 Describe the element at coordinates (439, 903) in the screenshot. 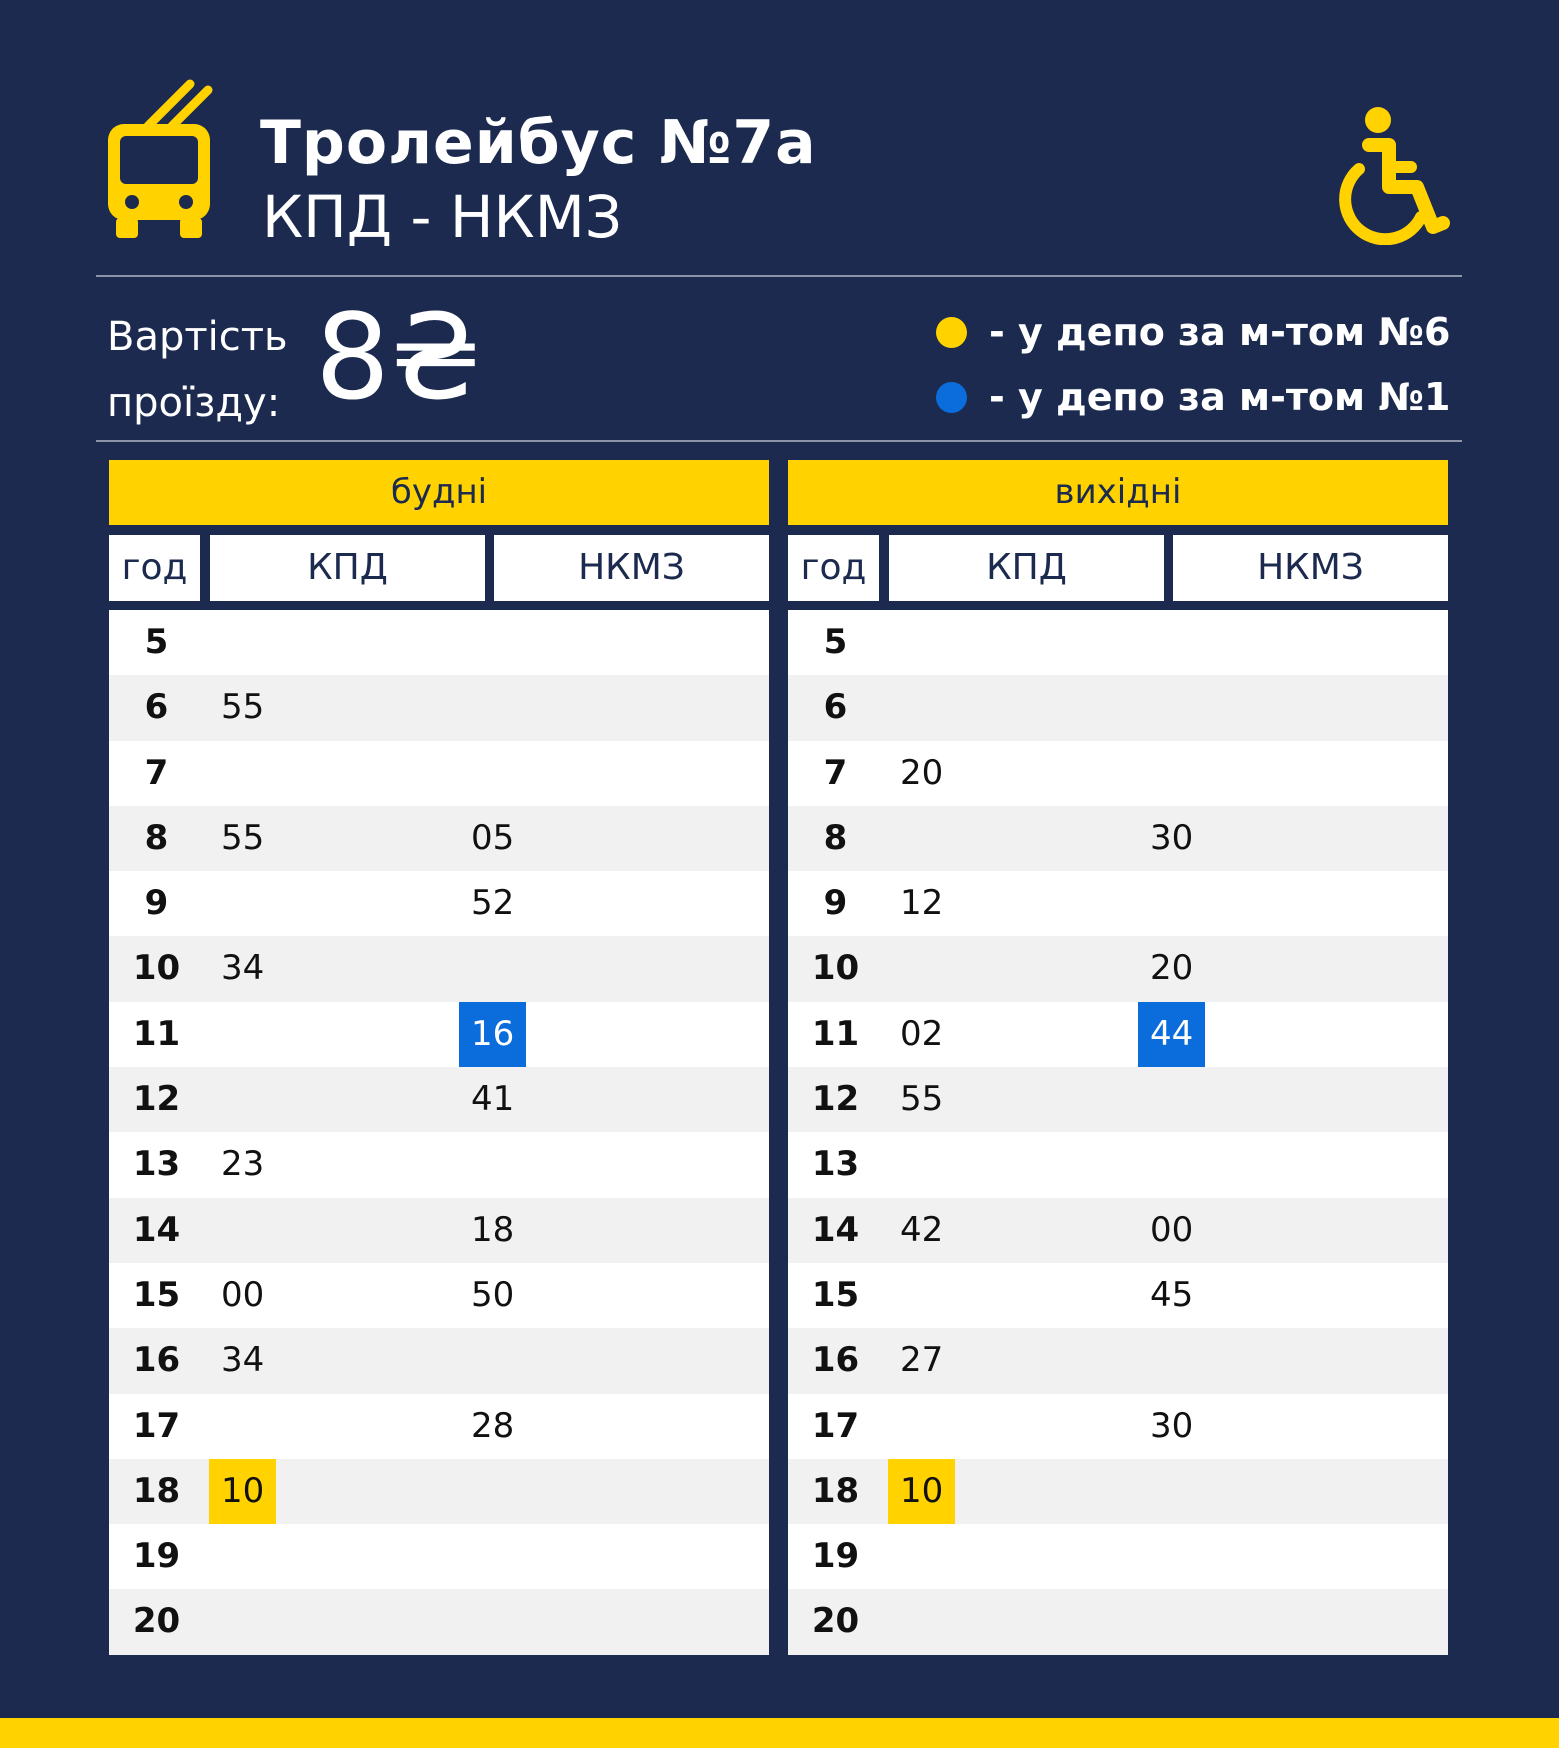

I see `table-row: 9 52` at that location.